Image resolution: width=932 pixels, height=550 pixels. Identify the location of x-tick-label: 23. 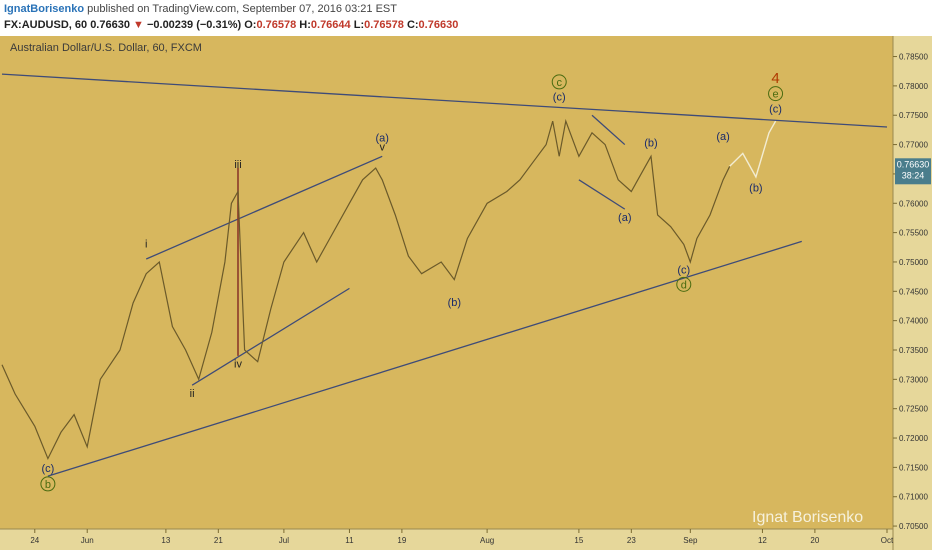
(631, 540).